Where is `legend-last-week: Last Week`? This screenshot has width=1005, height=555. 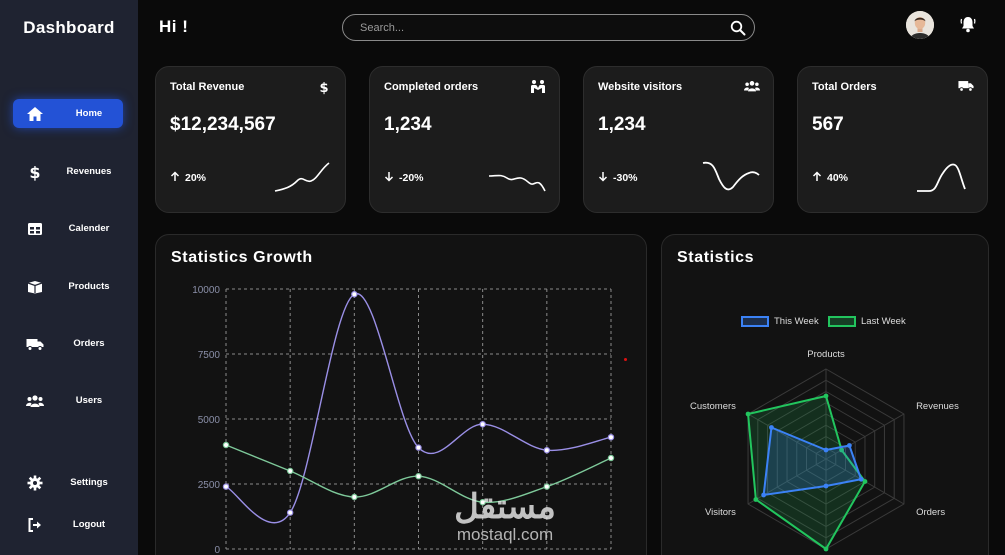
legend-last-week: Last Week is located at coordinates (867, 321).